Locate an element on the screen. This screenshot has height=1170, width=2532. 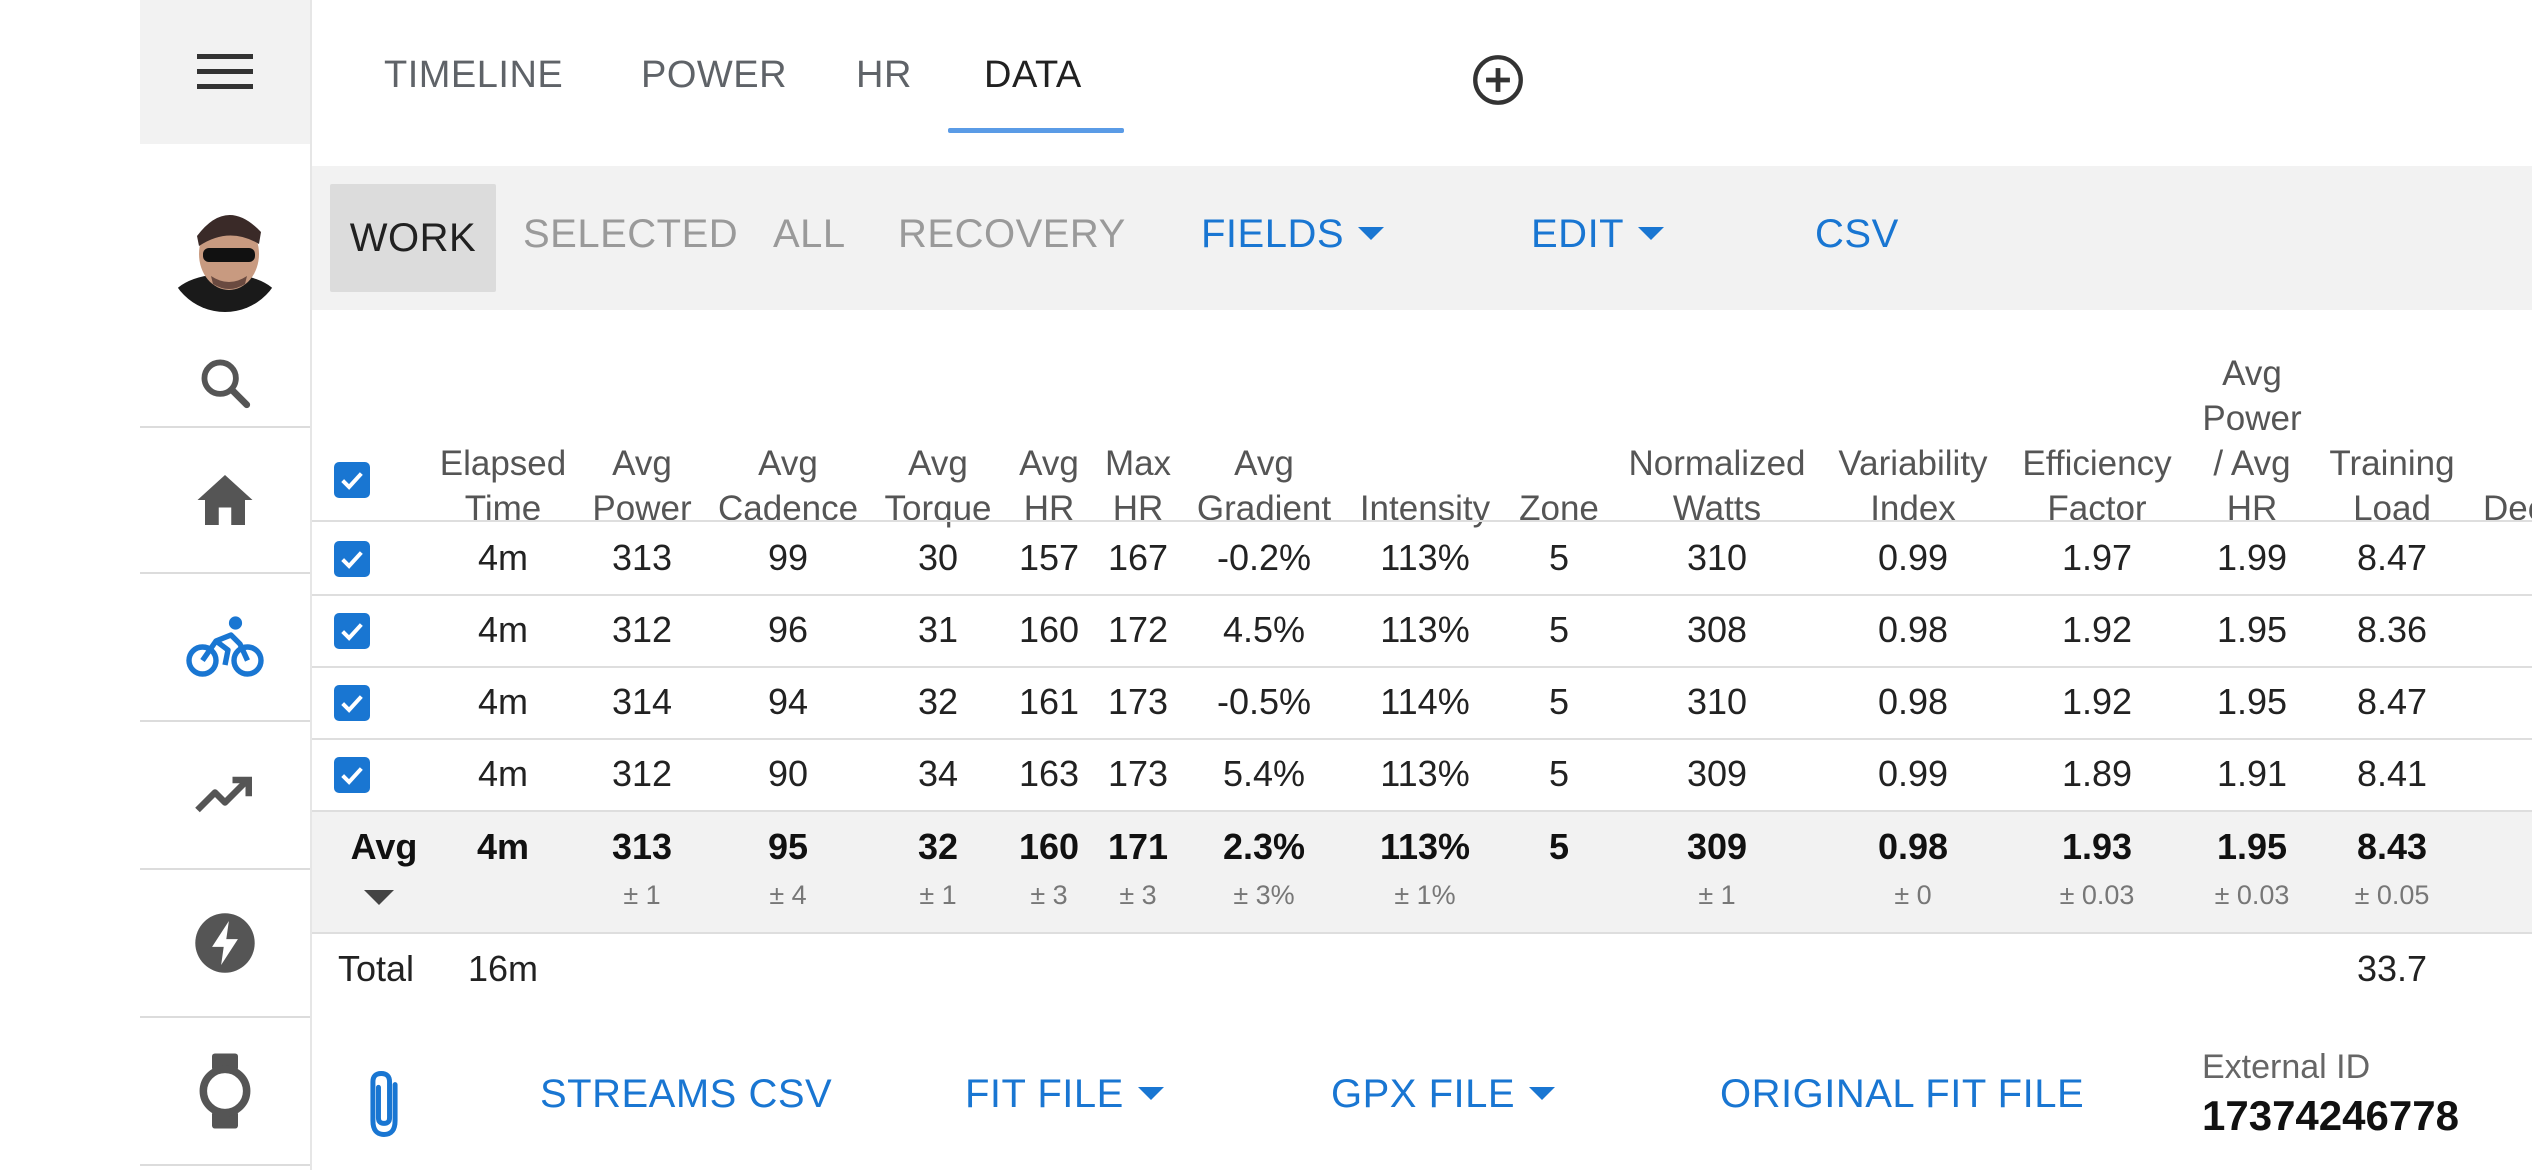
fields-label: FIELDS is located at coordinates (1273, 234).